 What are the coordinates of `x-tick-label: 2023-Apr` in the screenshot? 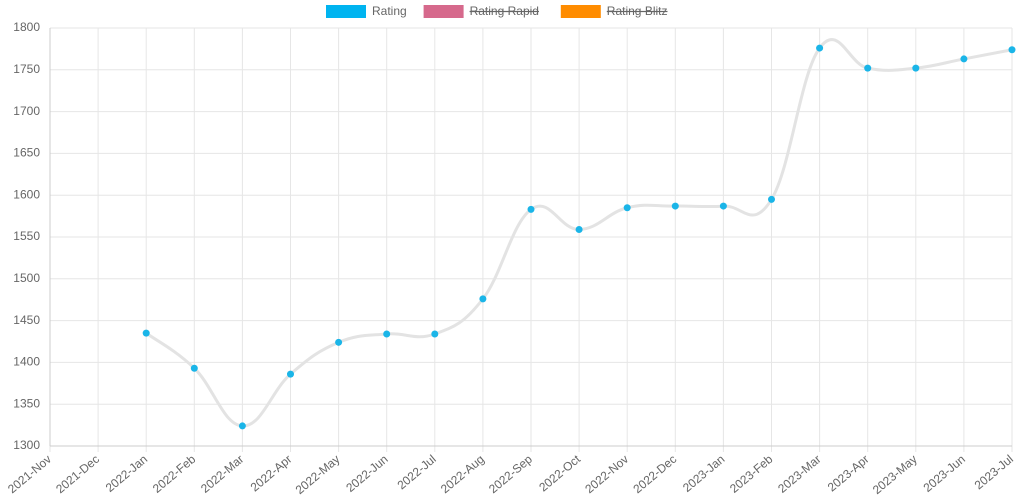 It's located at (848, 473).